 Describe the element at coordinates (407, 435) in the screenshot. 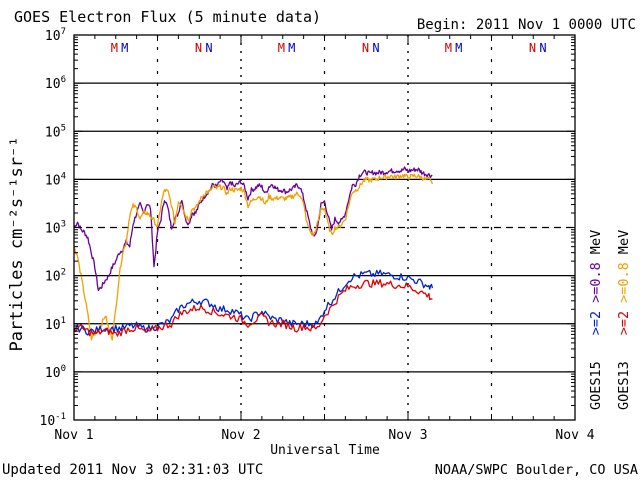

I see `x-tick-label: Nov 3` at that location.